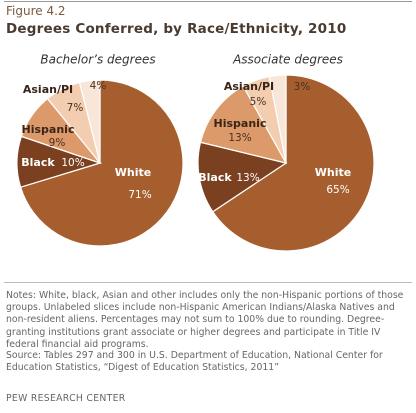  What do you see at coordinates (75, 108) in the screenshot?
I see `value-label: 7%` at bounding box center [75, 108].